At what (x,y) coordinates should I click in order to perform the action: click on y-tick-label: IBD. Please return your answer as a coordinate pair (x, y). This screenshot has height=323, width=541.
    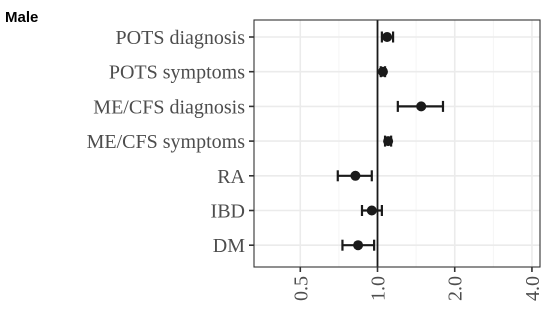
    Looking at the image, I should click on (228, 212).